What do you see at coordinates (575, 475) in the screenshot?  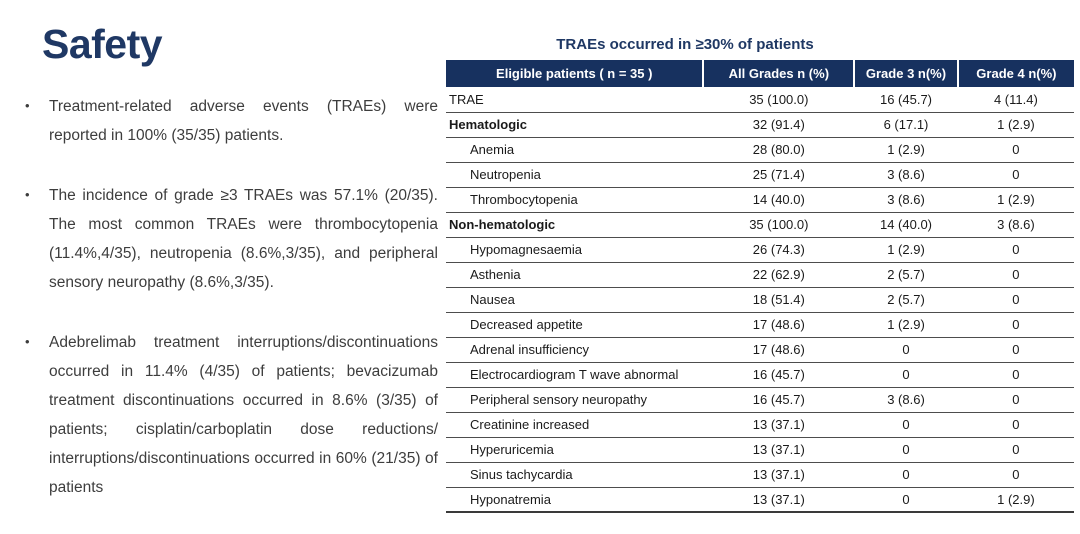 I see `row-label: Sinus tachycardia` at bounding box center [575, 475].